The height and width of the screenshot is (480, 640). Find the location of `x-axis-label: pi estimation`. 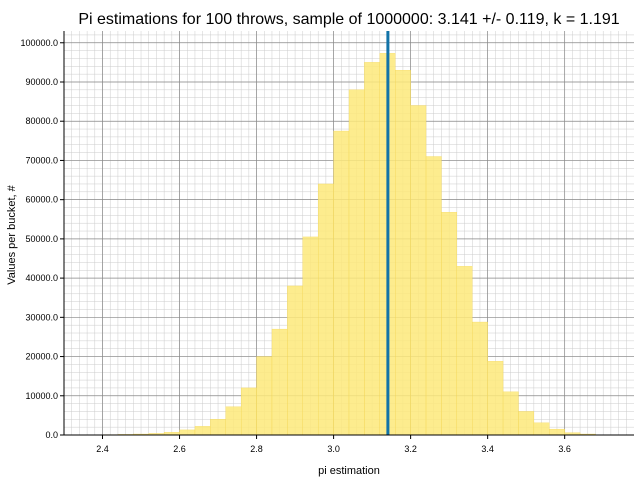

x-axis-label: pi estimation is located at coordinates (349, 471).